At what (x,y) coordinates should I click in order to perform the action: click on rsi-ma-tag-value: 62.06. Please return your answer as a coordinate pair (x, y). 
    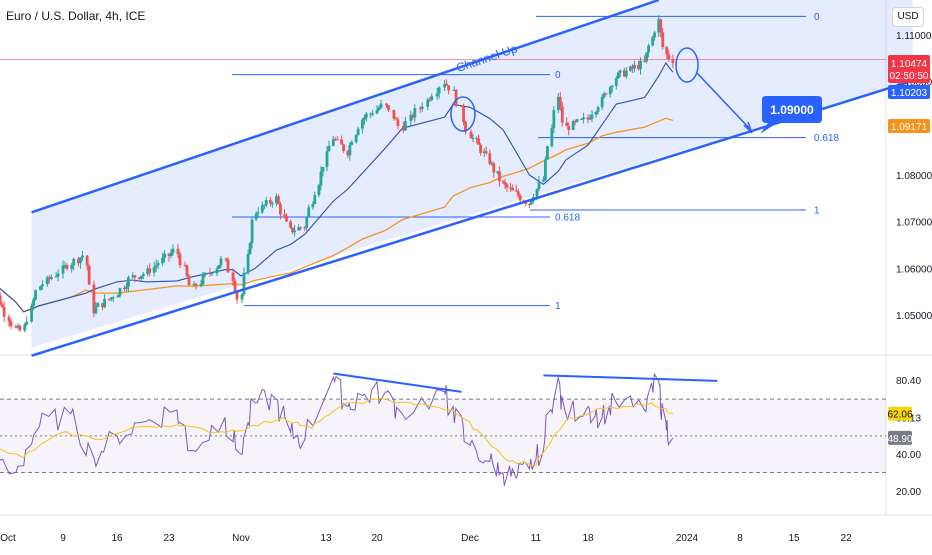
    Looking at the image, I should click on (899, 415).